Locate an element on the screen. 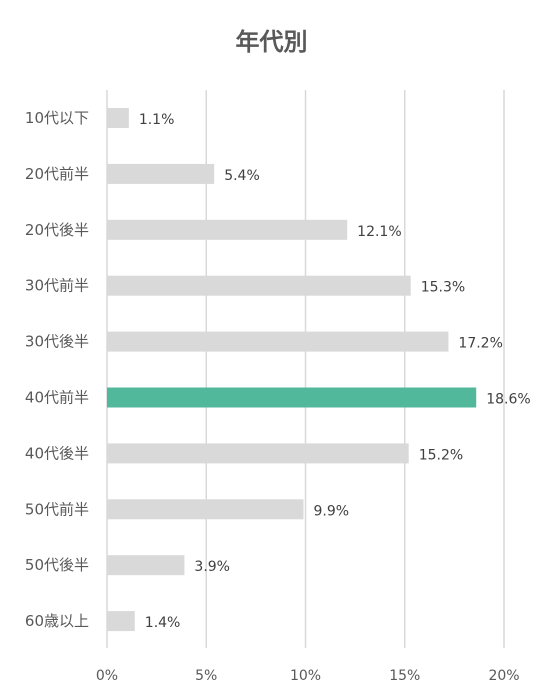  category-label: 30代後半 is located at coordinates (57, 342).